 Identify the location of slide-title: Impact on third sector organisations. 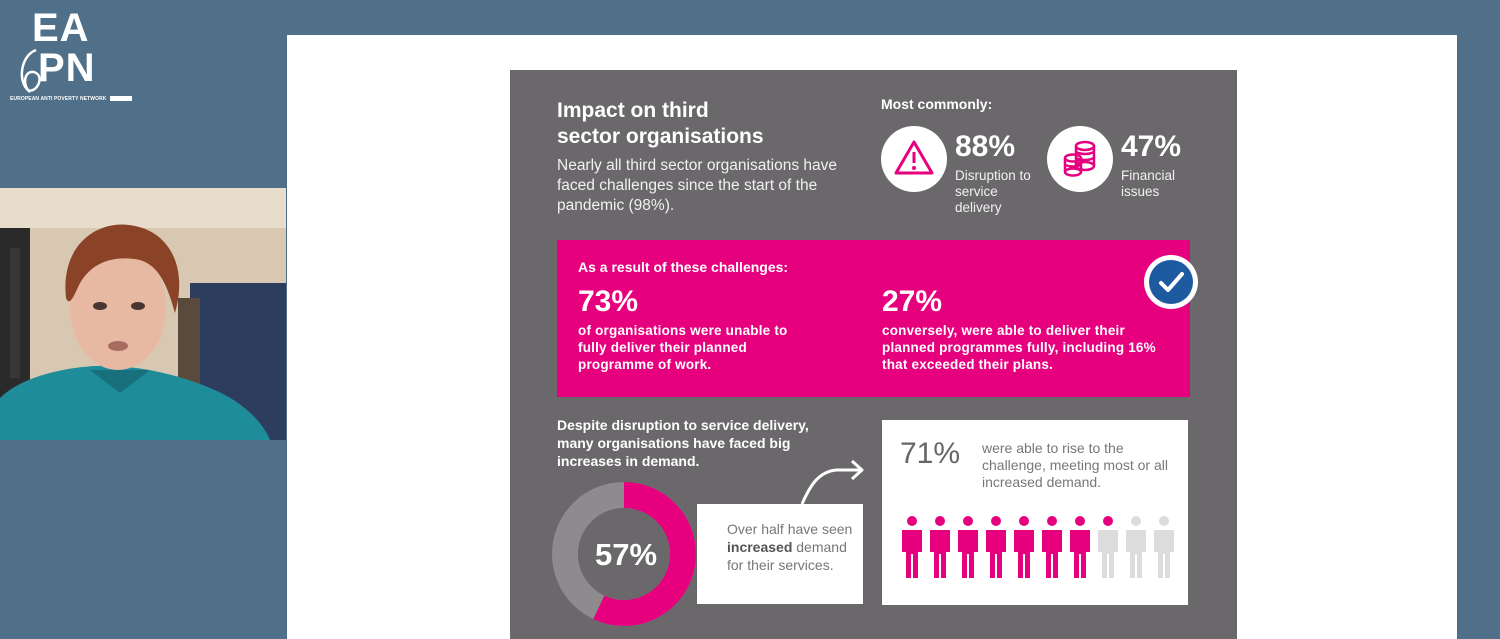
(660, 123).